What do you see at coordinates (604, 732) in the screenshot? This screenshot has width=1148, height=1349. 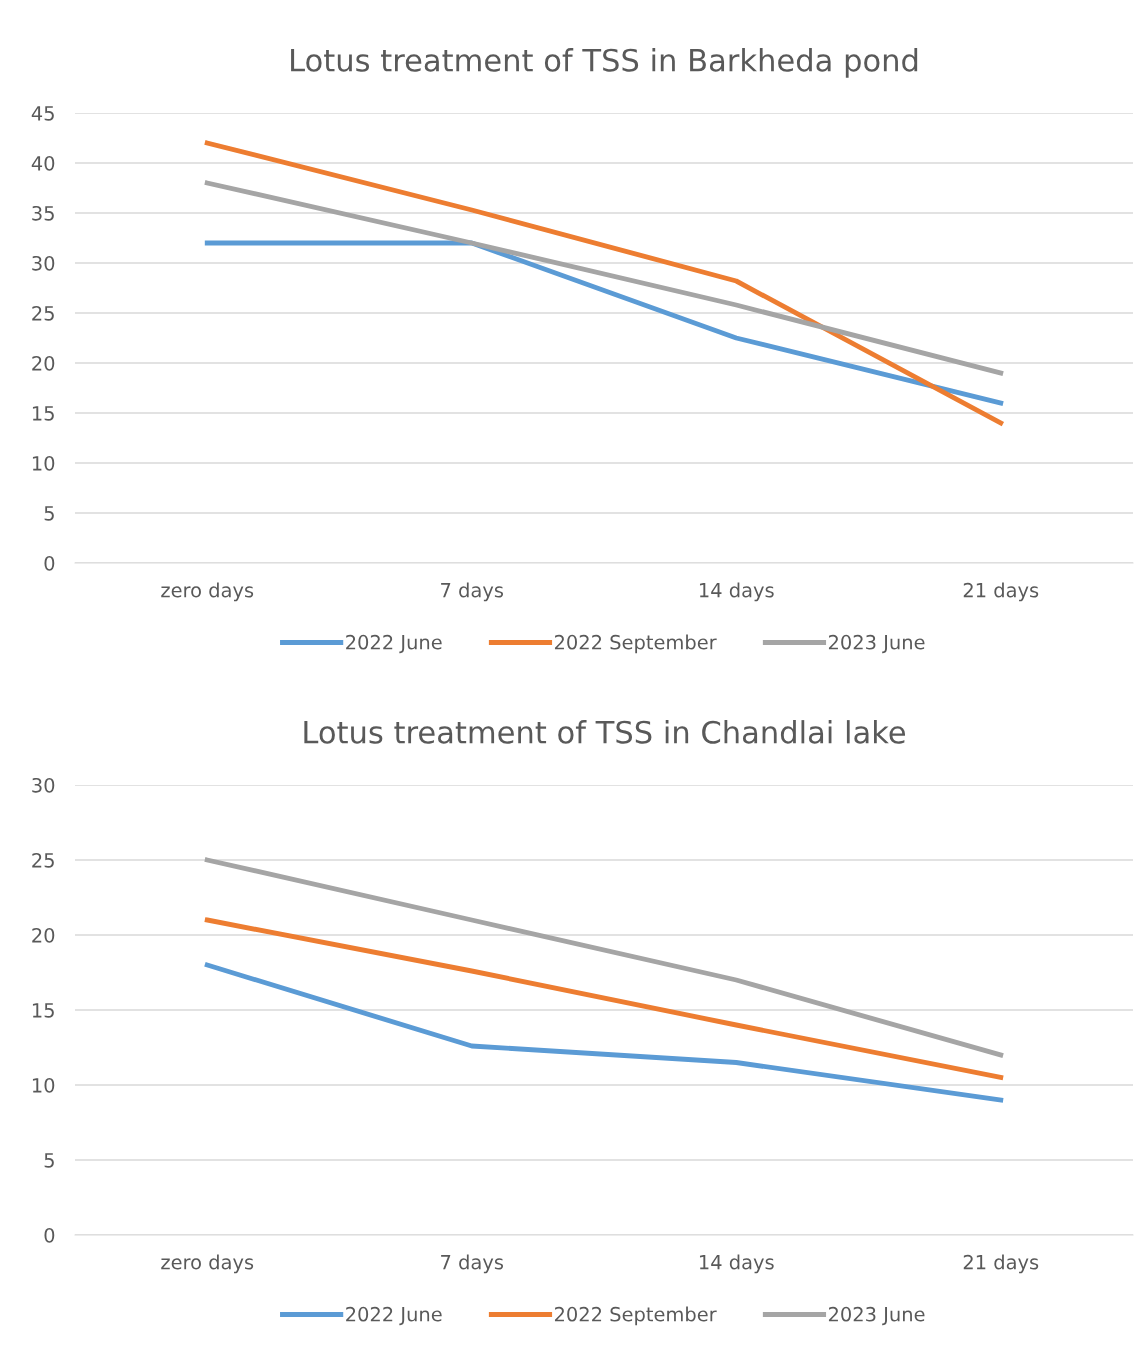 I see `chart-title: Lotus treatment of TSS in Chandlai lake` at bounding box center [604, 732].